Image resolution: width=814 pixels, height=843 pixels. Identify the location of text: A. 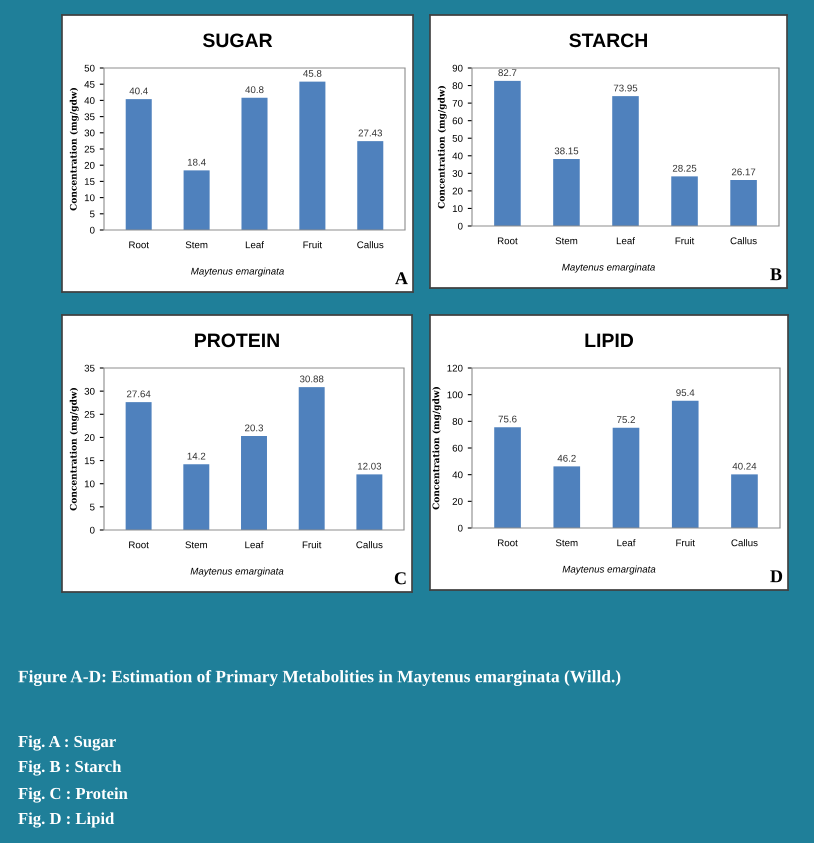
(401, 278).